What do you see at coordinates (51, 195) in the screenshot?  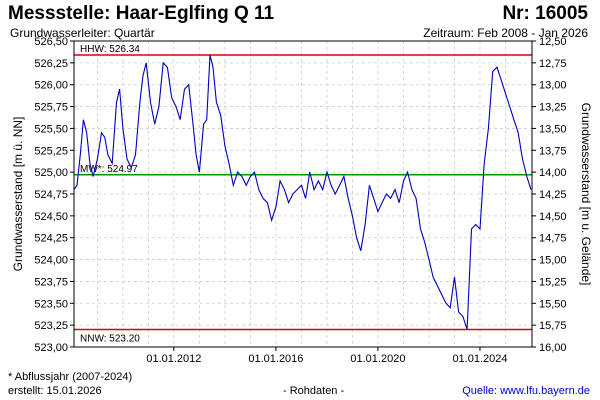 I see `y-left-tick-label: 524,75` at bounding box center [51, 195].